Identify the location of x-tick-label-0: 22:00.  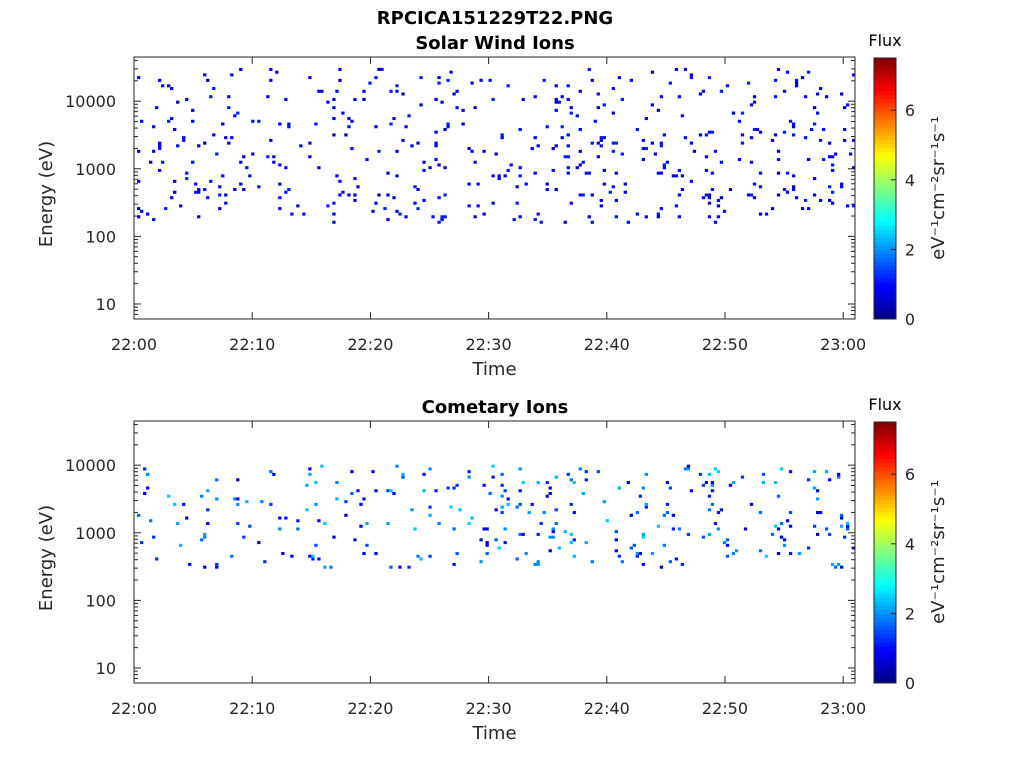
(134, 344).